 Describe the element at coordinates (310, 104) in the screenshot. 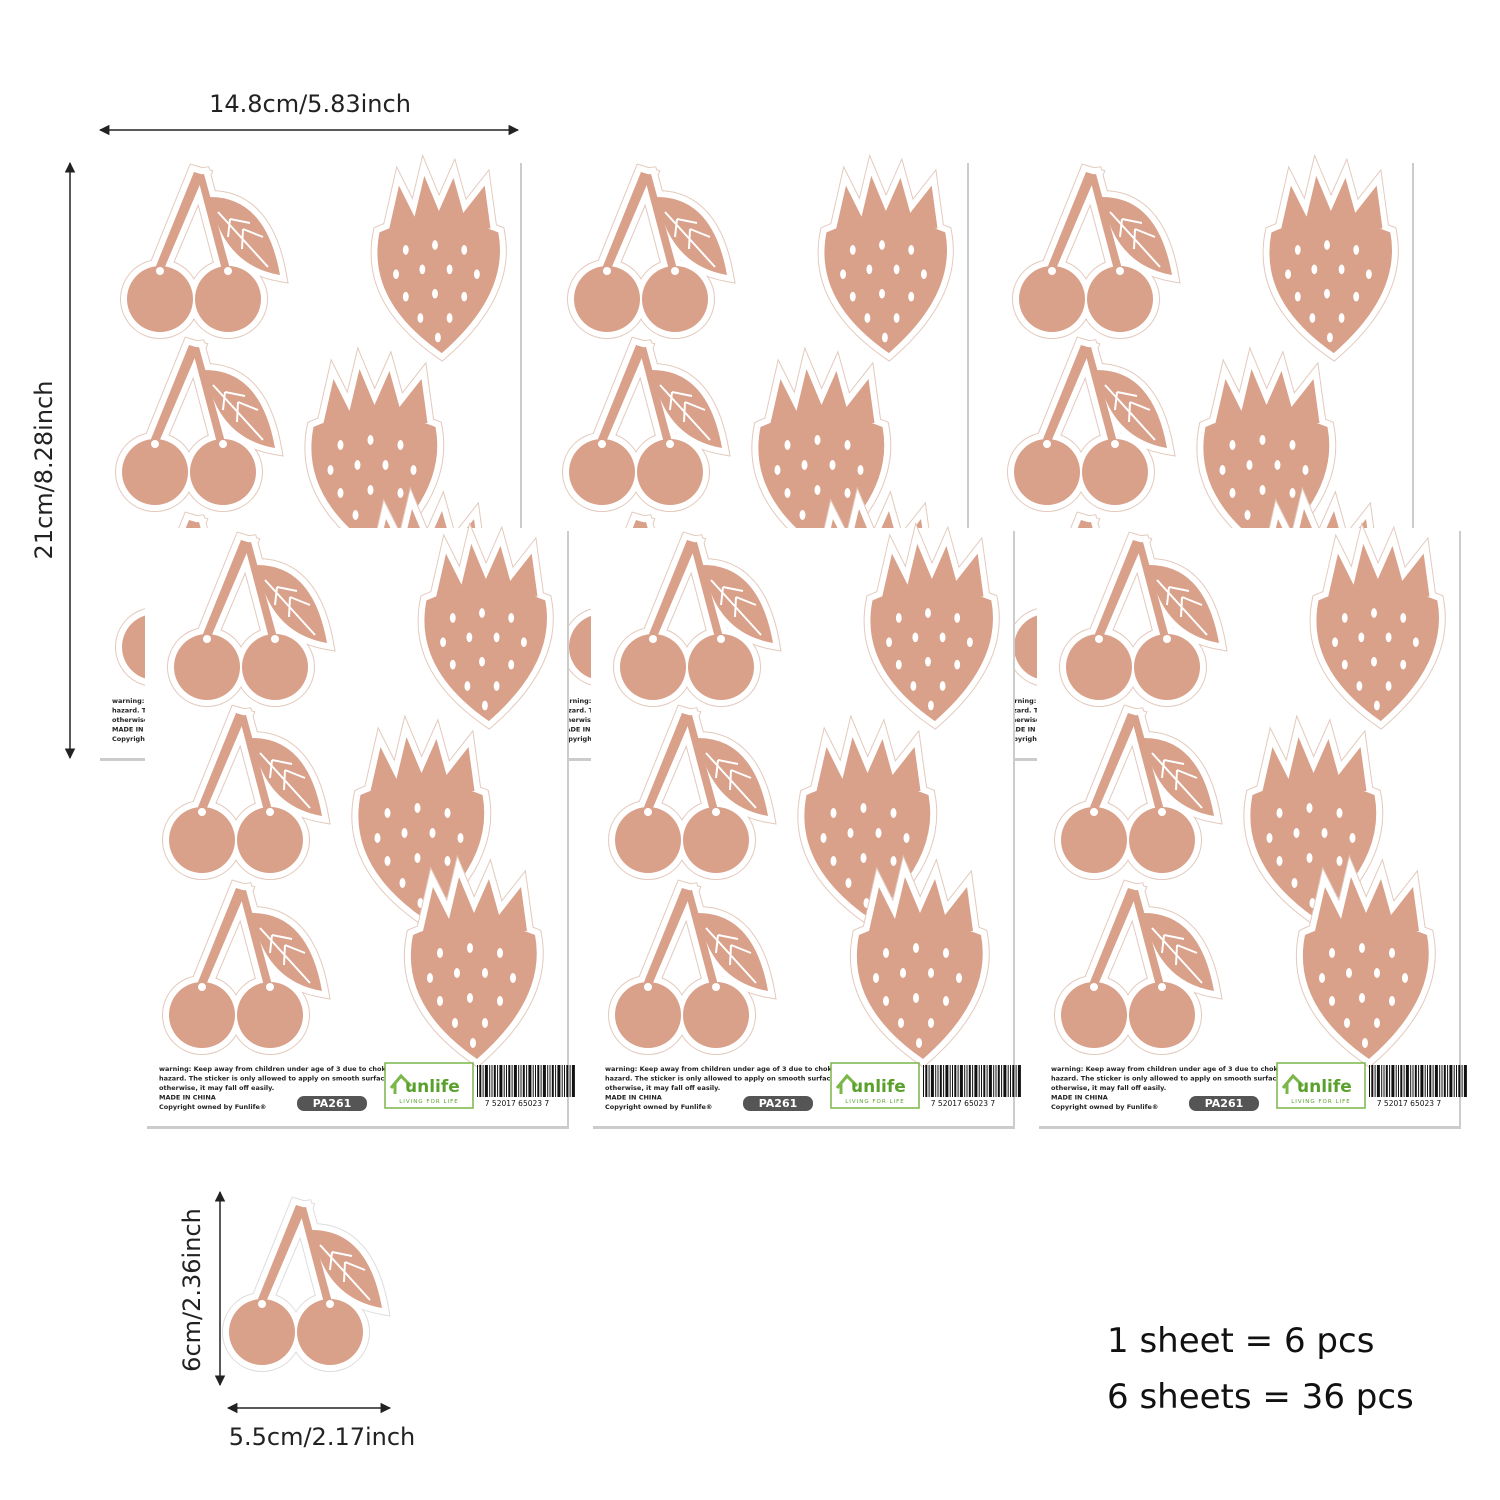

I see `sheet-width-label: 14.8cm/5.83inch` at that location.